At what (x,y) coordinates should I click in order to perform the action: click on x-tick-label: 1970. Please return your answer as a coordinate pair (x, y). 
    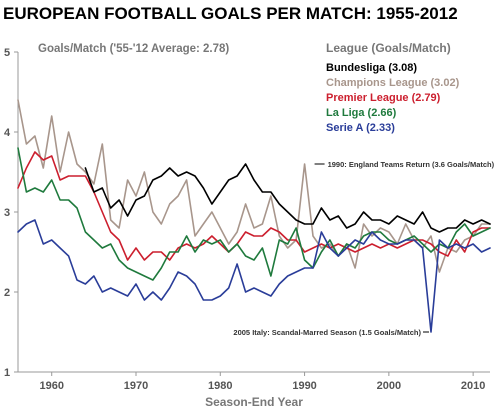
    Looking at the image, I should click on (136, 386).